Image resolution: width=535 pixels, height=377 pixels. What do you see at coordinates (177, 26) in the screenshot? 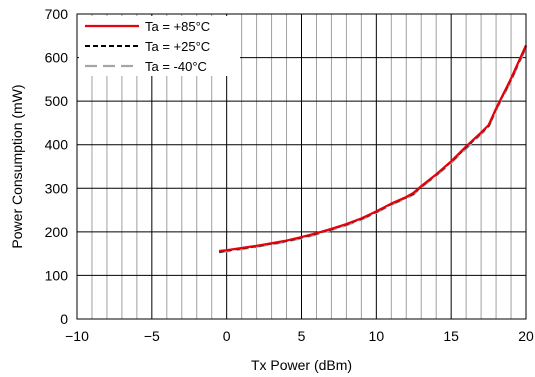
I see `legend-label: Ta = +85°C` at bounding box center [177, 26].